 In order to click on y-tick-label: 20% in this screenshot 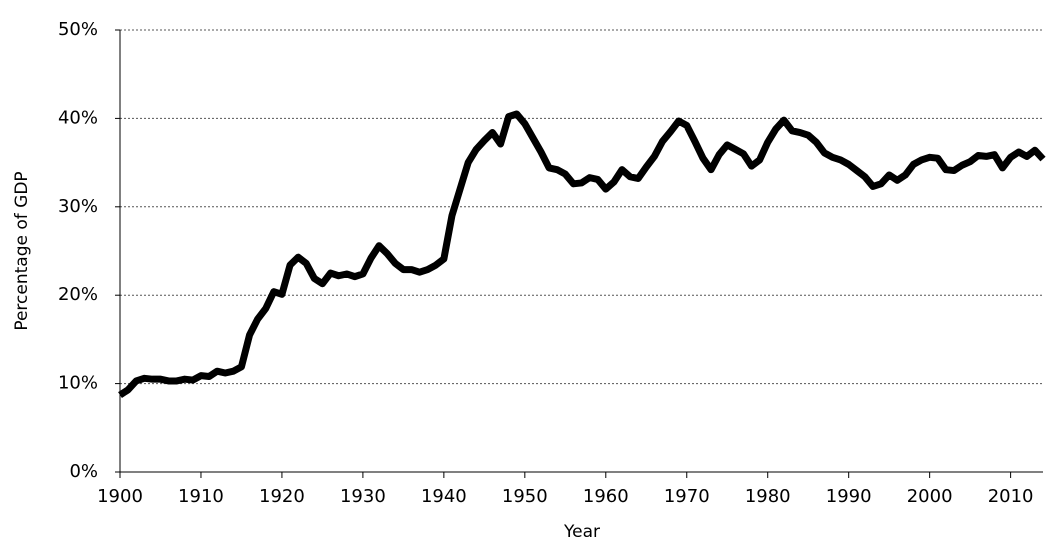, I will do `click(78, 294)`.